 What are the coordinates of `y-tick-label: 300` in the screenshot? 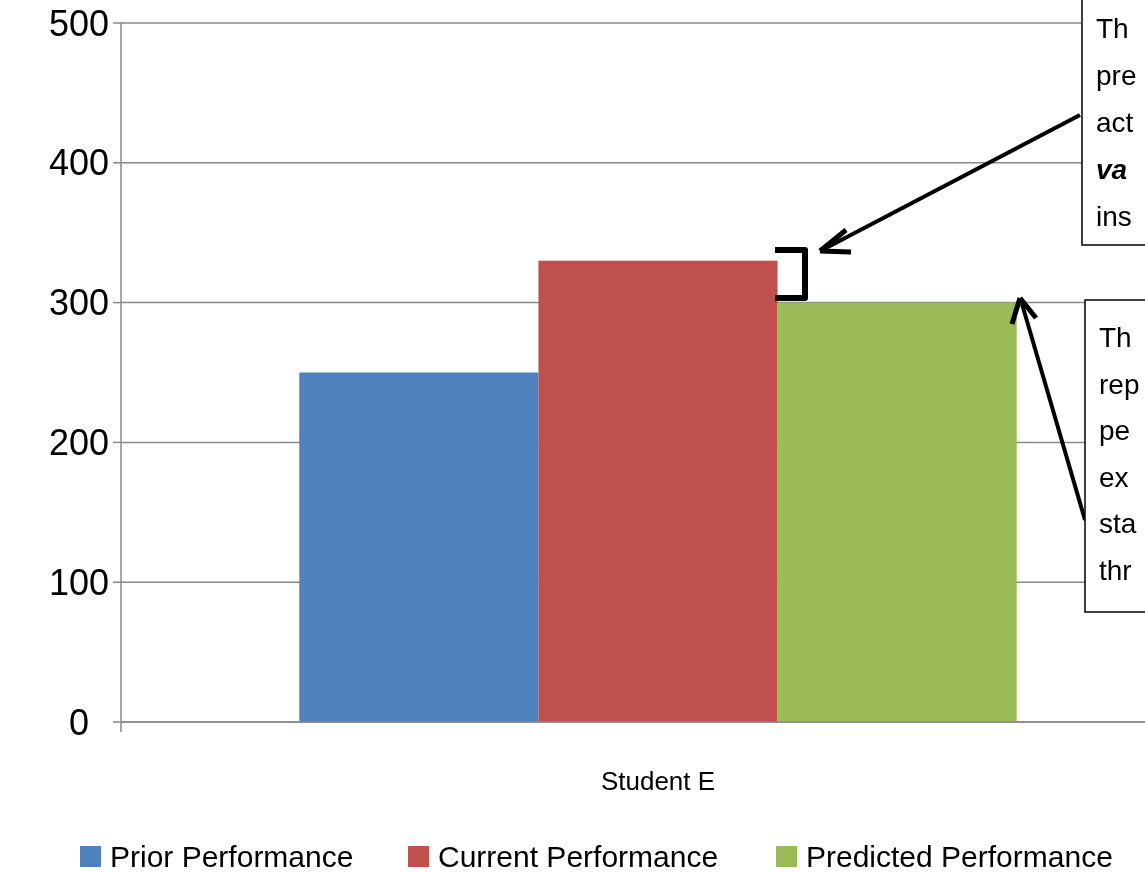 It's located at (79, 303).